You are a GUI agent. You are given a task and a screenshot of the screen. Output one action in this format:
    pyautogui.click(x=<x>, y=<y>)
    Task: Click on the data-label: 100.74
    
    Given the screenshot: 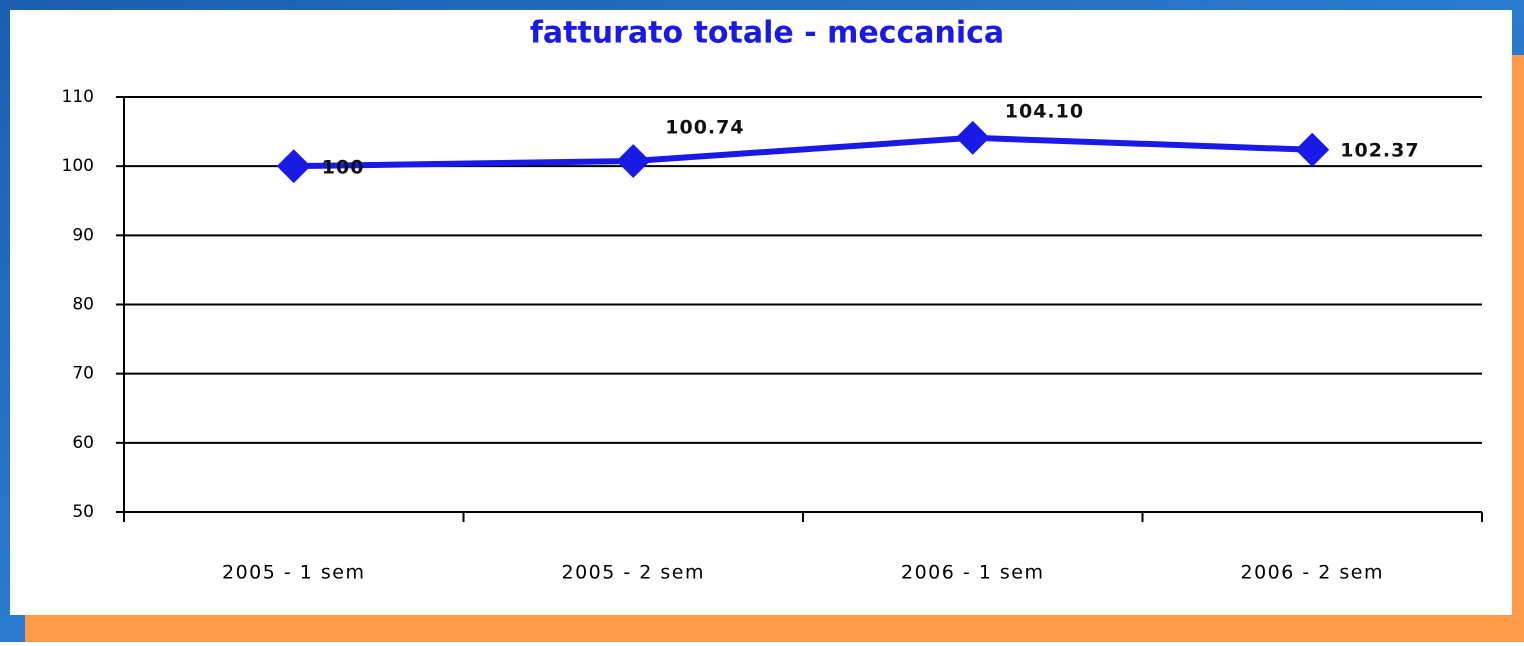 What is the action you would take?
    pyautogui.click(x=704, y=128)
    